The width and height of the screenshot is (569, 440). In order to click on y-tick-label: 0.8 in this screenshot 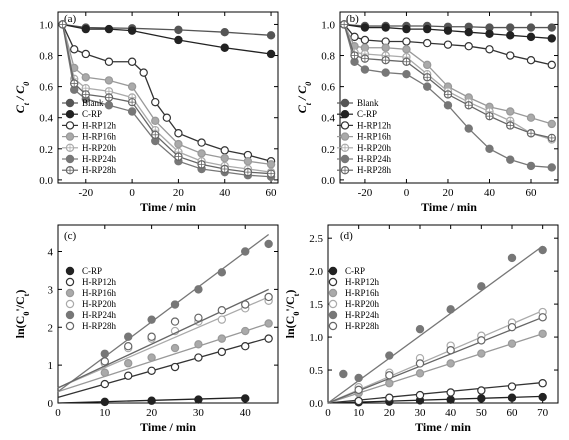, I will do `click(328, 57)`.